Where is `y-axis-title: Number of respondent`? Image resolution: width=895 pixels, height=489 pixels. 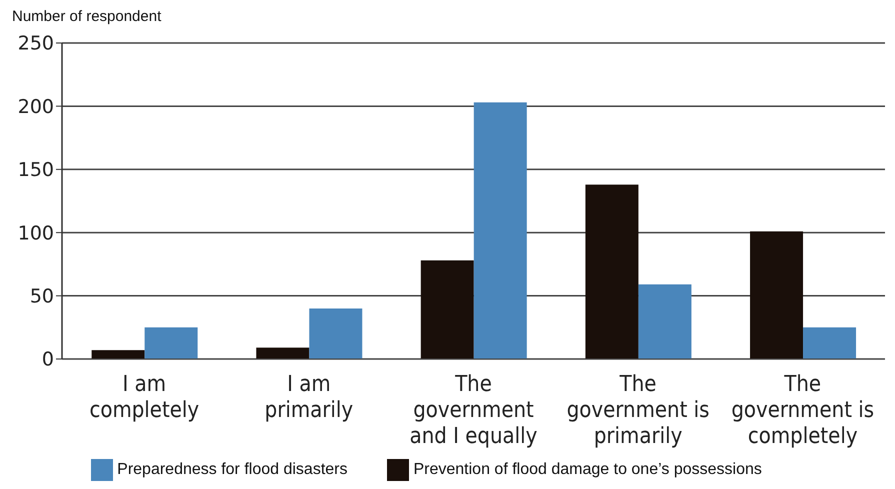 y-axis-title: Number of respondent is located at coordinates (87, 16).